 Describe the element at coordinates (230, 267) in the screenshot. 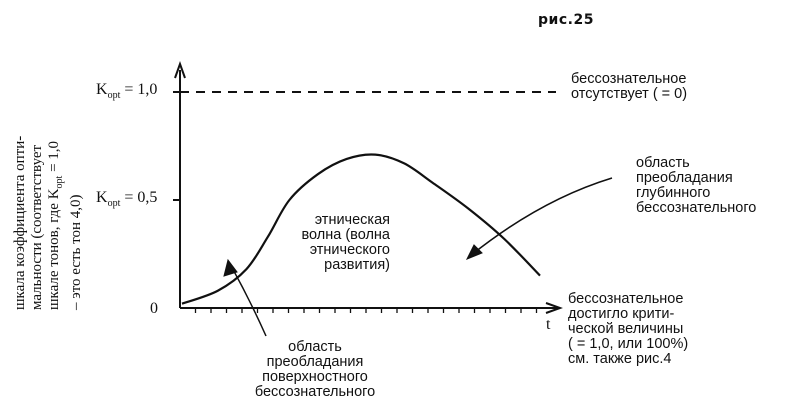

I see `arrow-surface-region-head` at that location.